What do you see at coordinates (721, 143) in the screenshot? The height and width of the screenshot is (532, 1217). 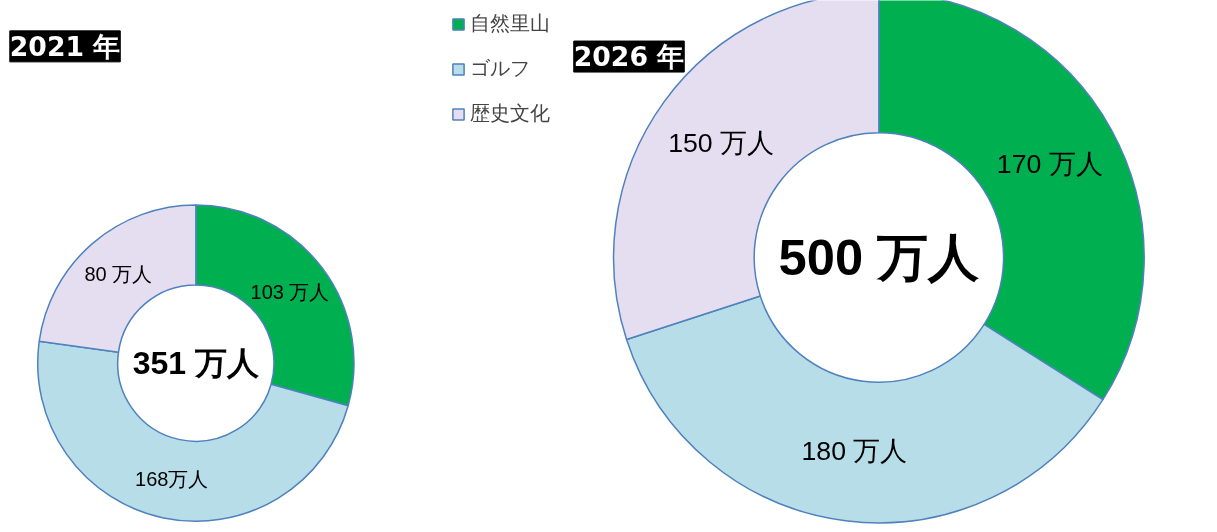 I see `data-label: 150 万人` at bounding box center [721, 143].